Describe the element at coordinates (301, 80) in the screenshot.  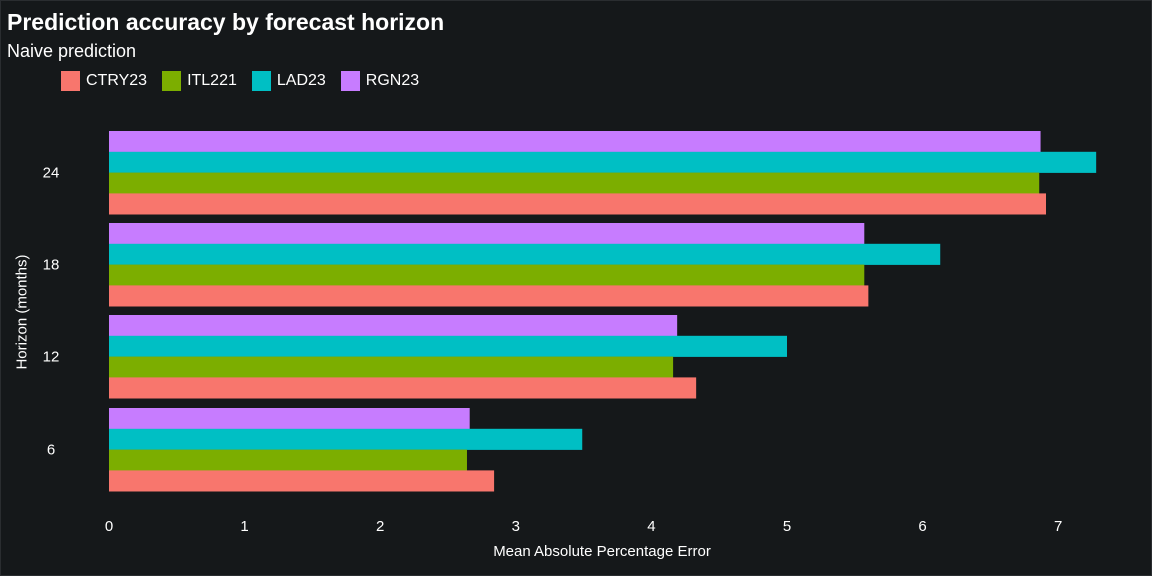
I see `legend-label-lad23: LAD23` at that location.